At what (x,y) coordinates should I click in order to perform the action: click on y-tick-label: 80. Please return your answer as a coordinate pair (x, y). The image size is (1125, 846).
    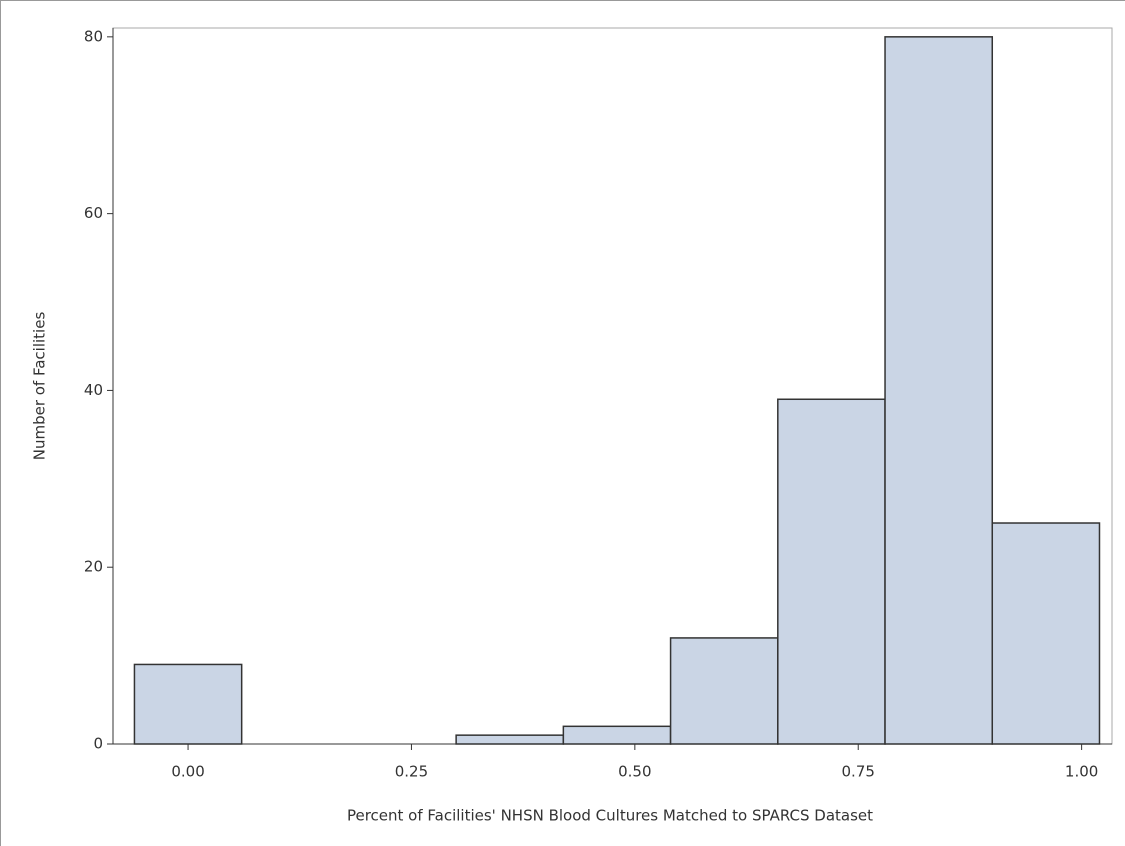
    Looking at the image, I should click on (93, 36).